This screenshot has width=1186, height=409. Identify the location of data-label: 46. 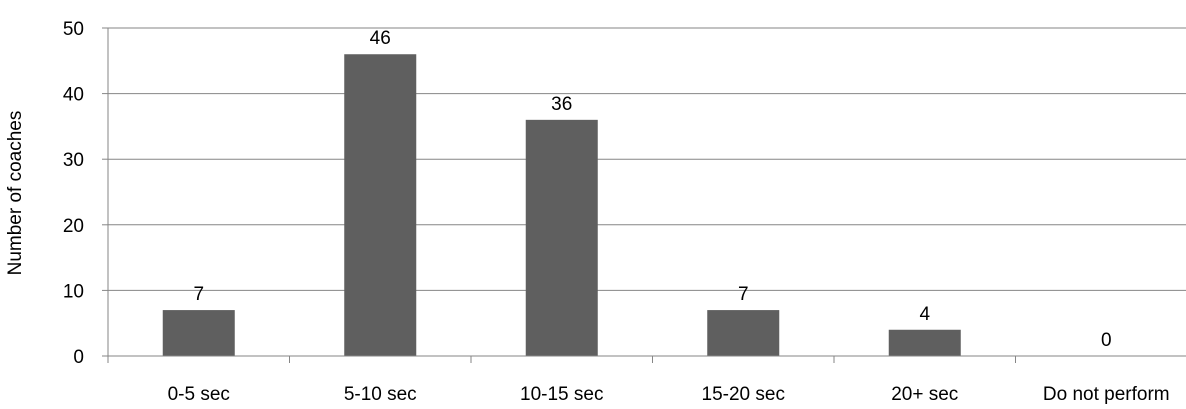
(380, 38).